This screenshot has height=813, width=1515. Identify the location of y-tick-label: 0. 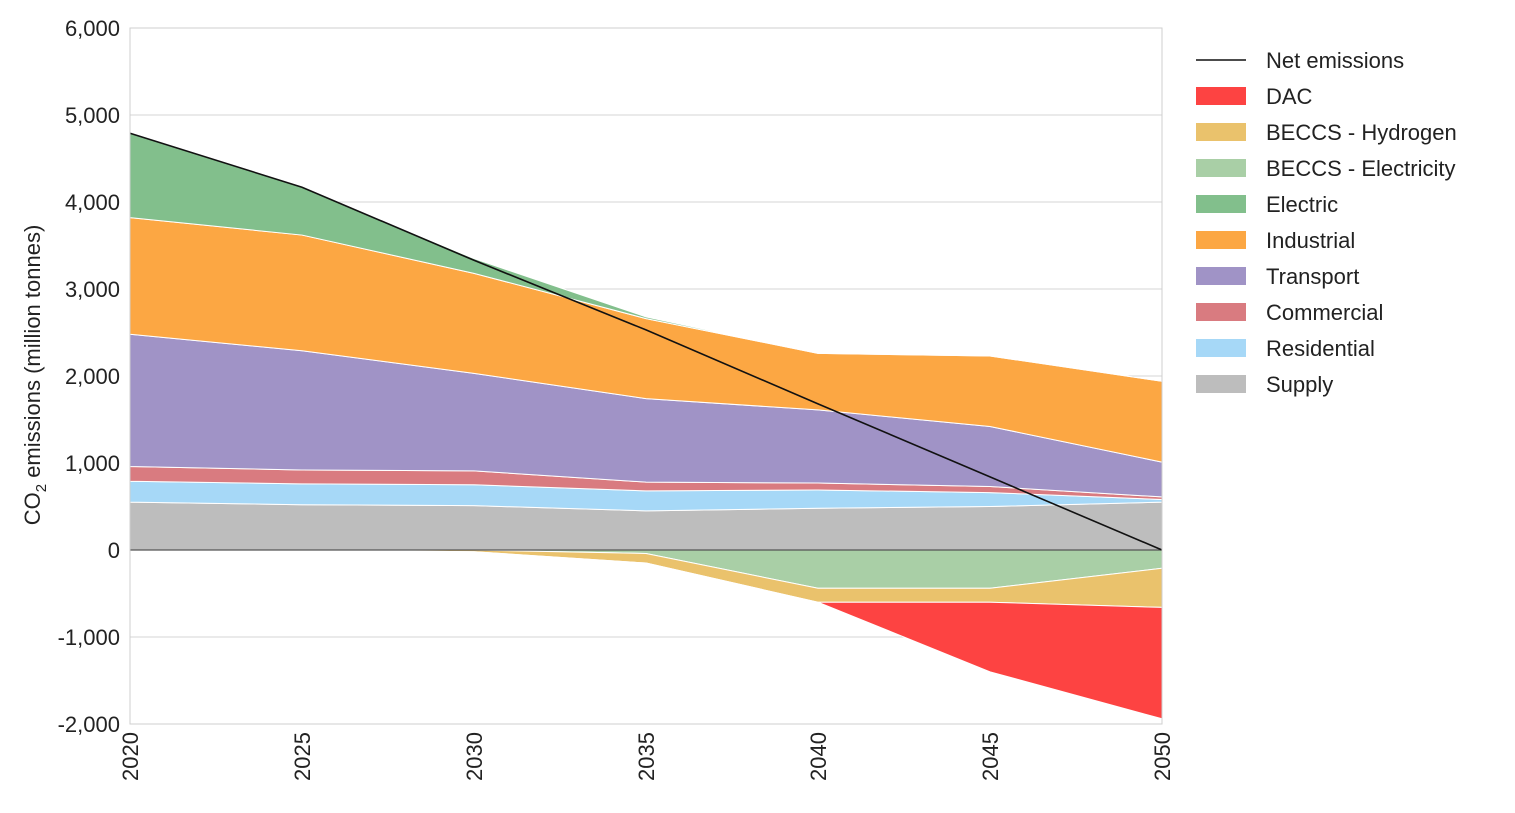
(114, 550).